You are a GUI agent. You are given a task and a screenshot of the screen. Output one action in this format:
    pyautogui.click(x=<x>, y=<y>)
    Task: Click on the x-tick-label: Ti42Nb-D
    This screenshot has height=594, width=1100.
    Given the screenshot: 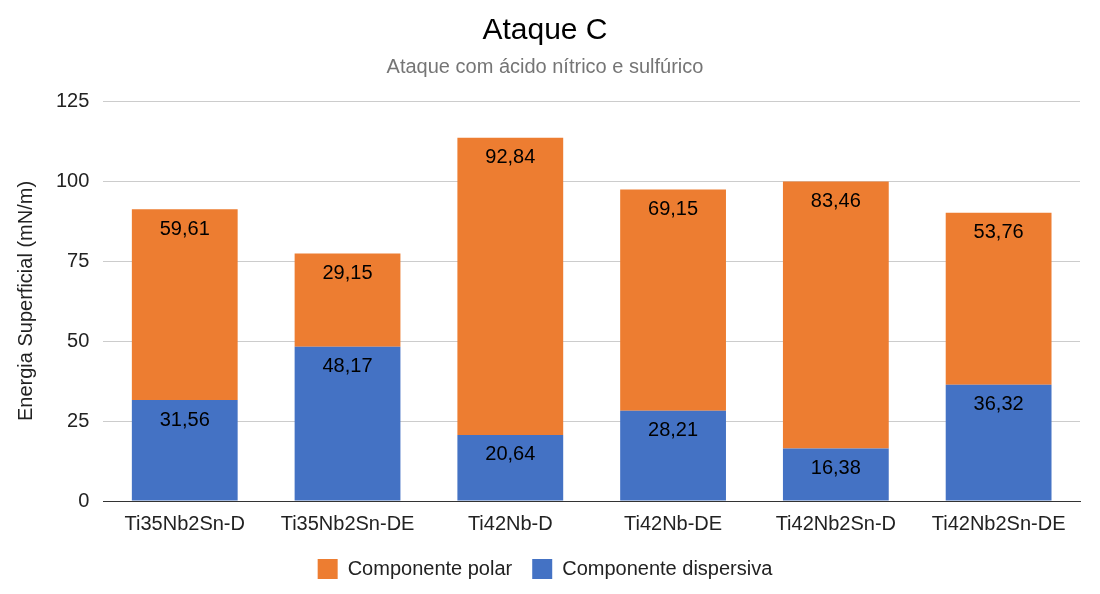 What is the action you would take?
    pyautogui.click(x=510, y=522)
    